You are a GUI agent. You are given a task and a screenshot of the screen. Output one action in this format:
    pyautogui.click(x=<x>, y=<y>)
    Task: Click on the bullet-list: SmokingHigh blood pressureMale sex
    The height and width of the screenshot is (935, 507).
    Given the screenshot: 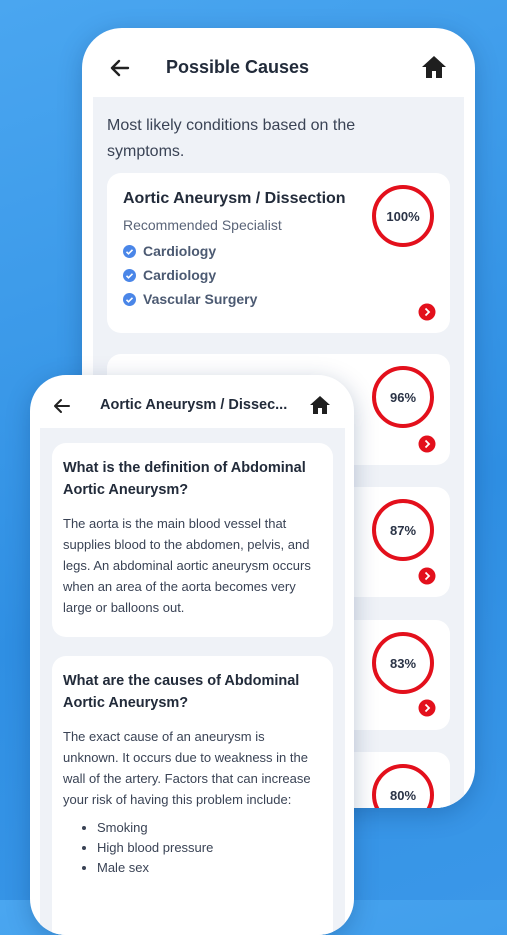 What is the action you would take?
    pyautogui.click(x=192, y=848)
    